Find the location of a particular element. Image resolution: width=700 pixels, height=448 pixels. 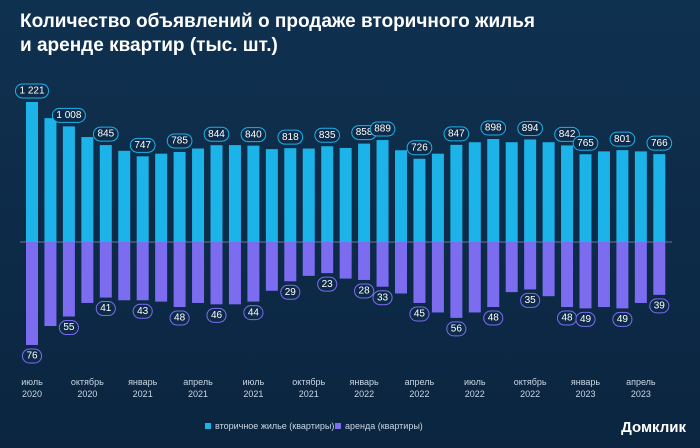

data-label: 56 is located at coordinates (457, 329).